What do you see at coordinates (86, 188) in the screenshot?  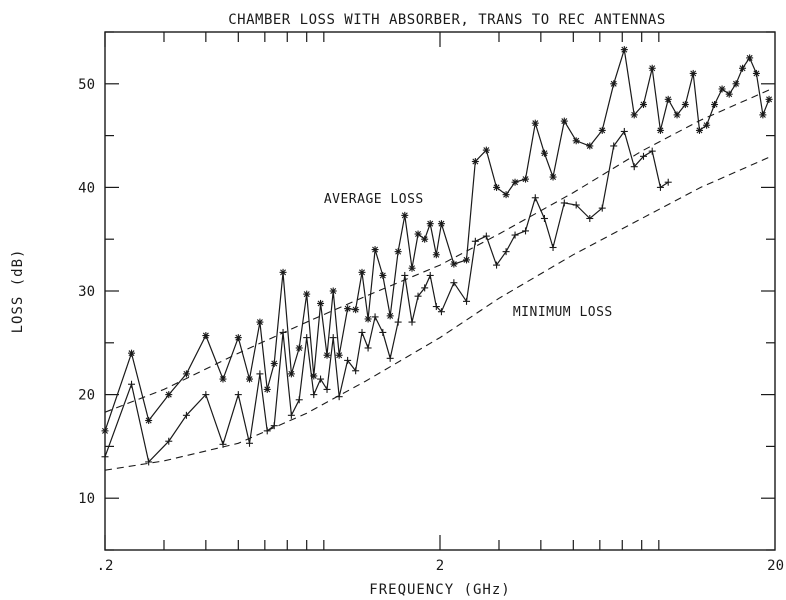 I see `y-tick-label: 40` at bounding box center [86, 188].